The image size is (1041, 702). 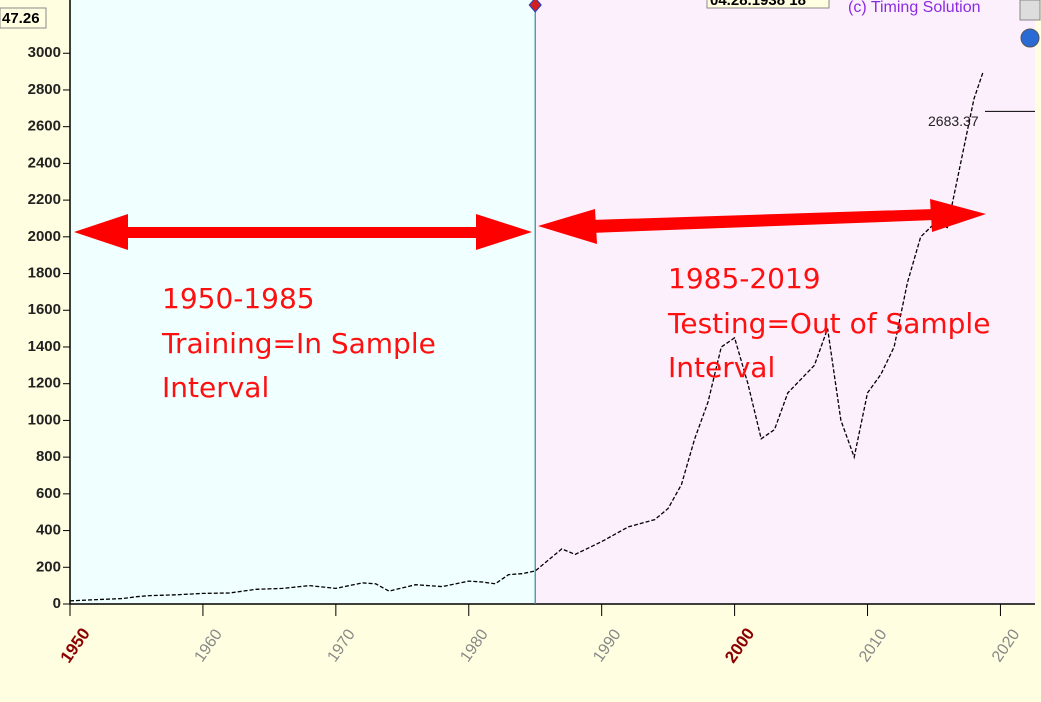 I want to click on y-tick-label: 2400, so click(x=44, y=162).